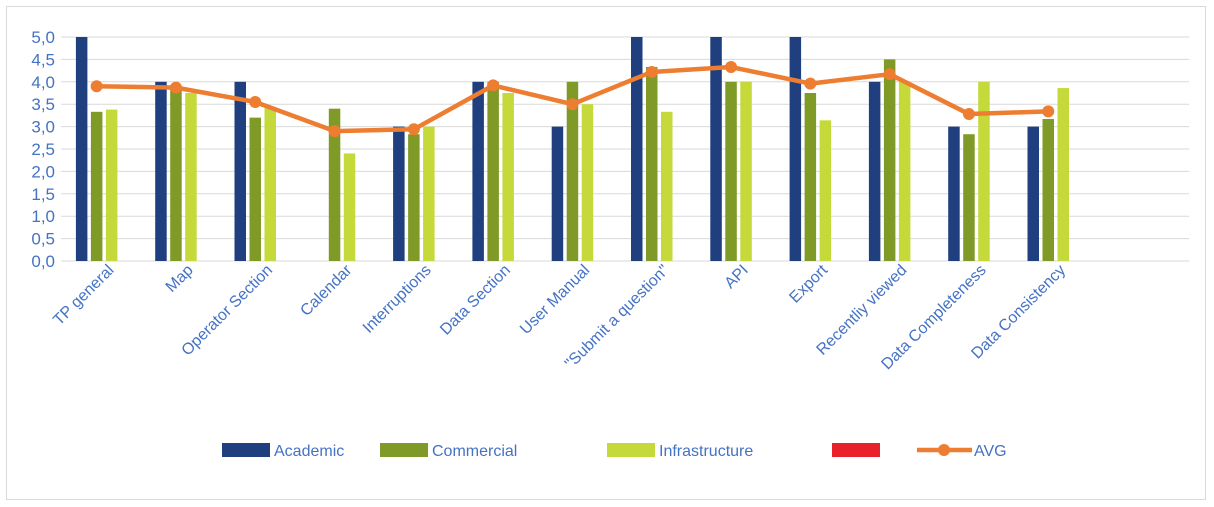 The width and height of the screenshot is (1214, 507). Describe the element at coordinates (990, 451) in the screenshot. I see `legend-label-avg: AVG` at that location.